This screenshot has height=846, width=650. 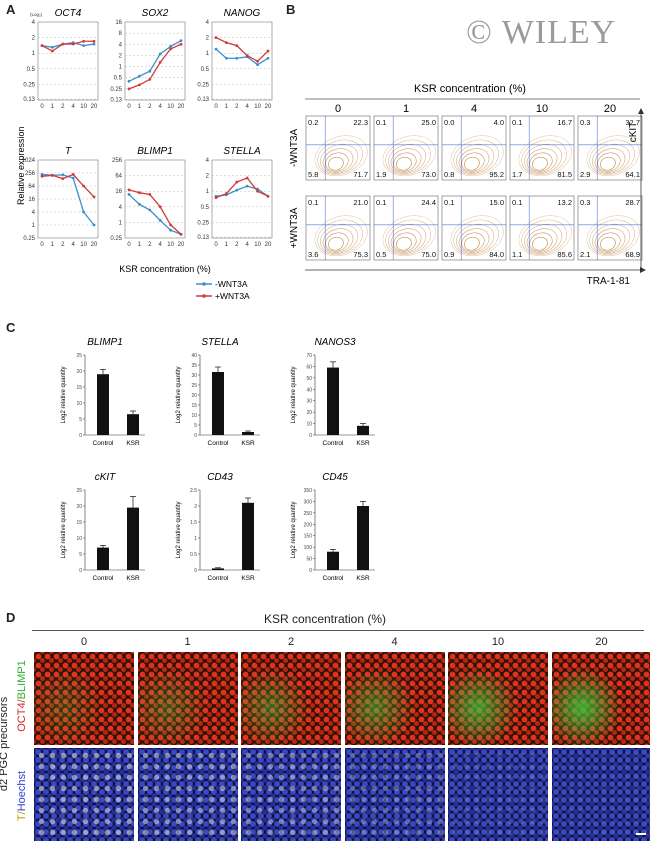 What do you see at coordinates (338, 109) in the screenshot?
I see `column-label: 0` at bounding box center [338, 109].